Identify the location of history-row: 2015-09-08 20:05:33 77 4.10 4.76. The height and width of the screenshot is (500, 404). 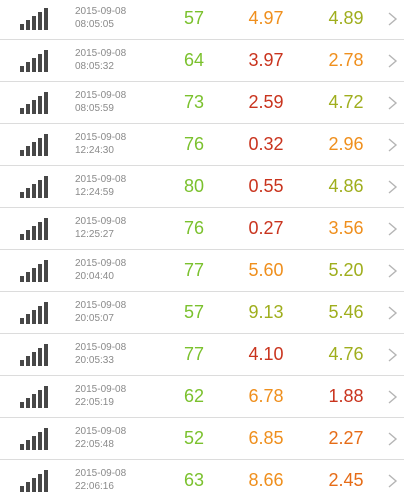
(202, 355).